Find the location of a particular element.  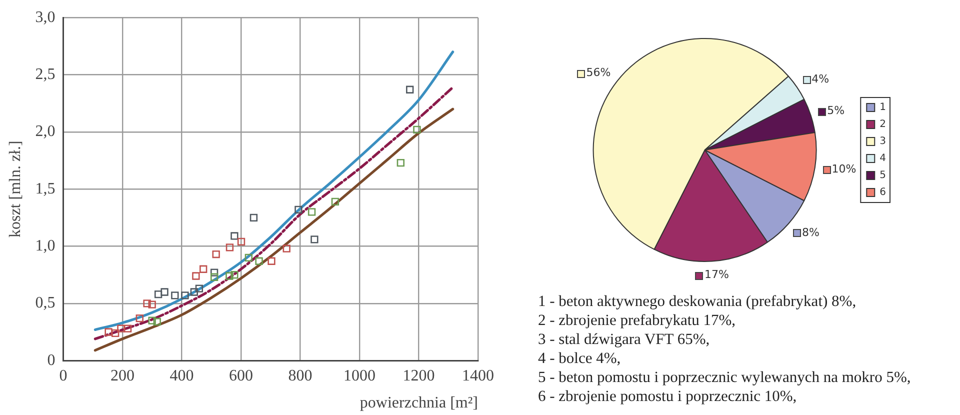

text: 5 - beton pomostu i poprzecznic wylewanych na mokro 5%, is located at coordinates (724, 377).